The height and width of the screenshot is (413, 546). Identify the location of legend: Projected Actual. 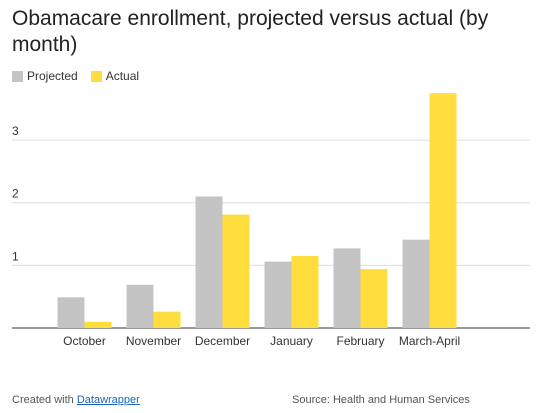
(82, 76).